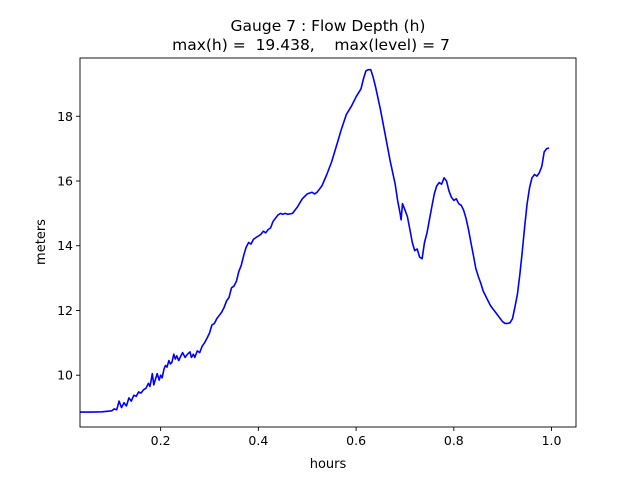 The height and width of the screenshot is (480, 640). Describe the element at coordinates (454, 440) in the screenshot. I see `x-tick-label: 0.8` at that location.